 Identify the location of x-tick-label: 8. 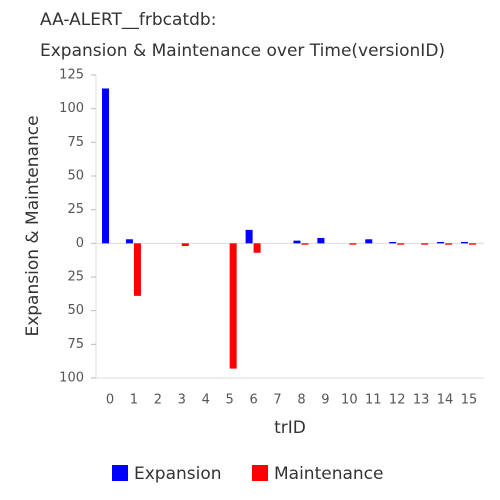
(301, 400).